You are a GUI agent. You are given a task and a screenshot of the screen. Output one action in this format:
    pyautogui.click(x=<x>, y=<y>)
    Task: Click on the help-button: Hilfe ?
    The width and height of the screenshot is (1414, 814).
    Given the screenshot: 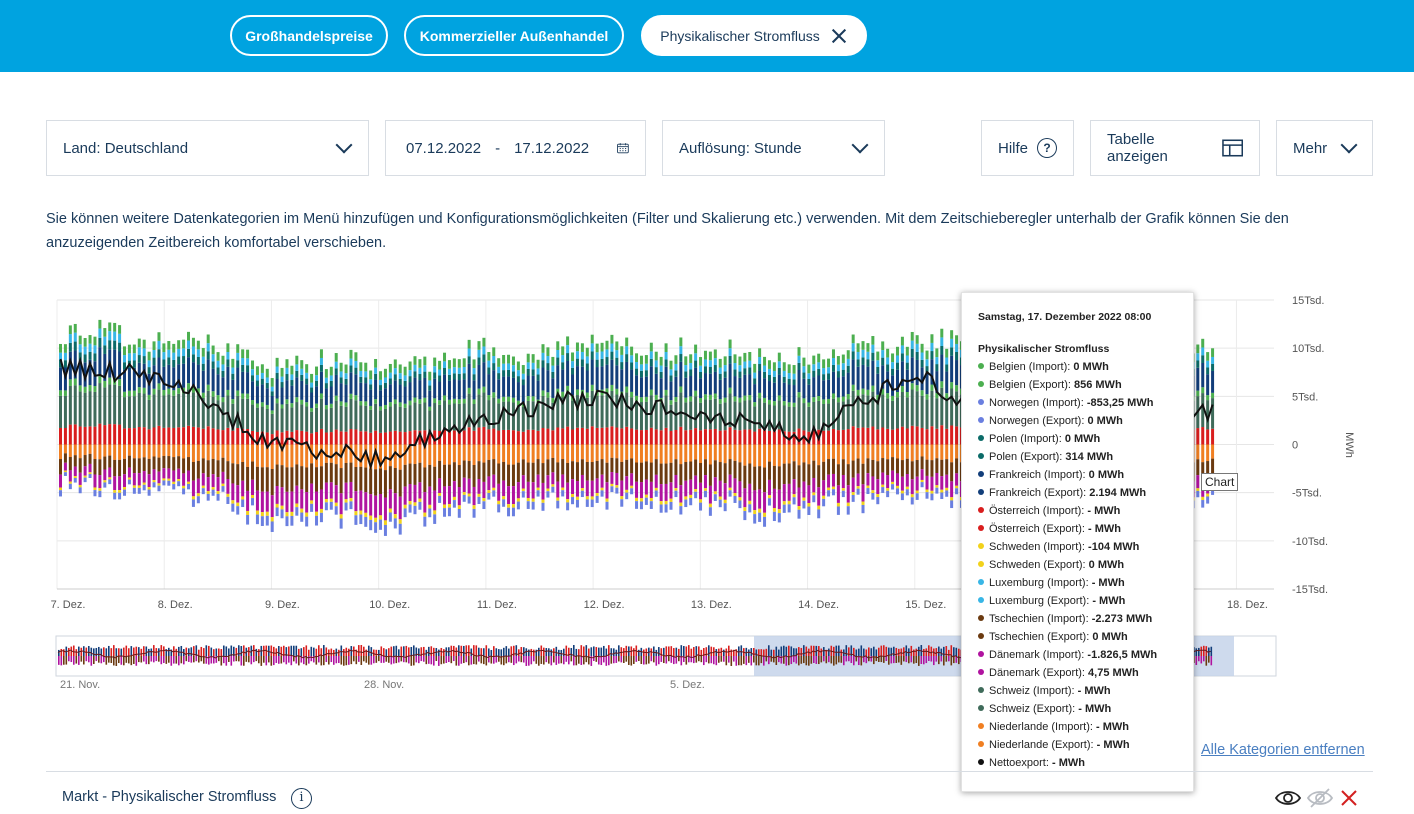 What is the action you would take?
    pyautogui.click(x=1027, y=148)
    